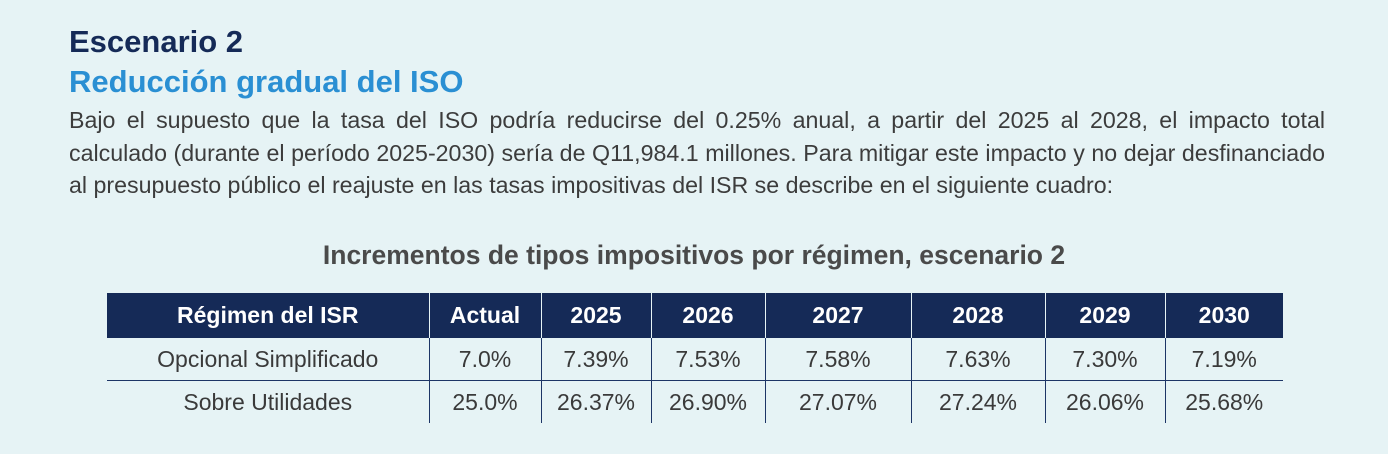  What do you see at coordinates (1104, 359) in the screenshot?
I see `table-cell: 7.30%` at bounding box center [1104, 359].